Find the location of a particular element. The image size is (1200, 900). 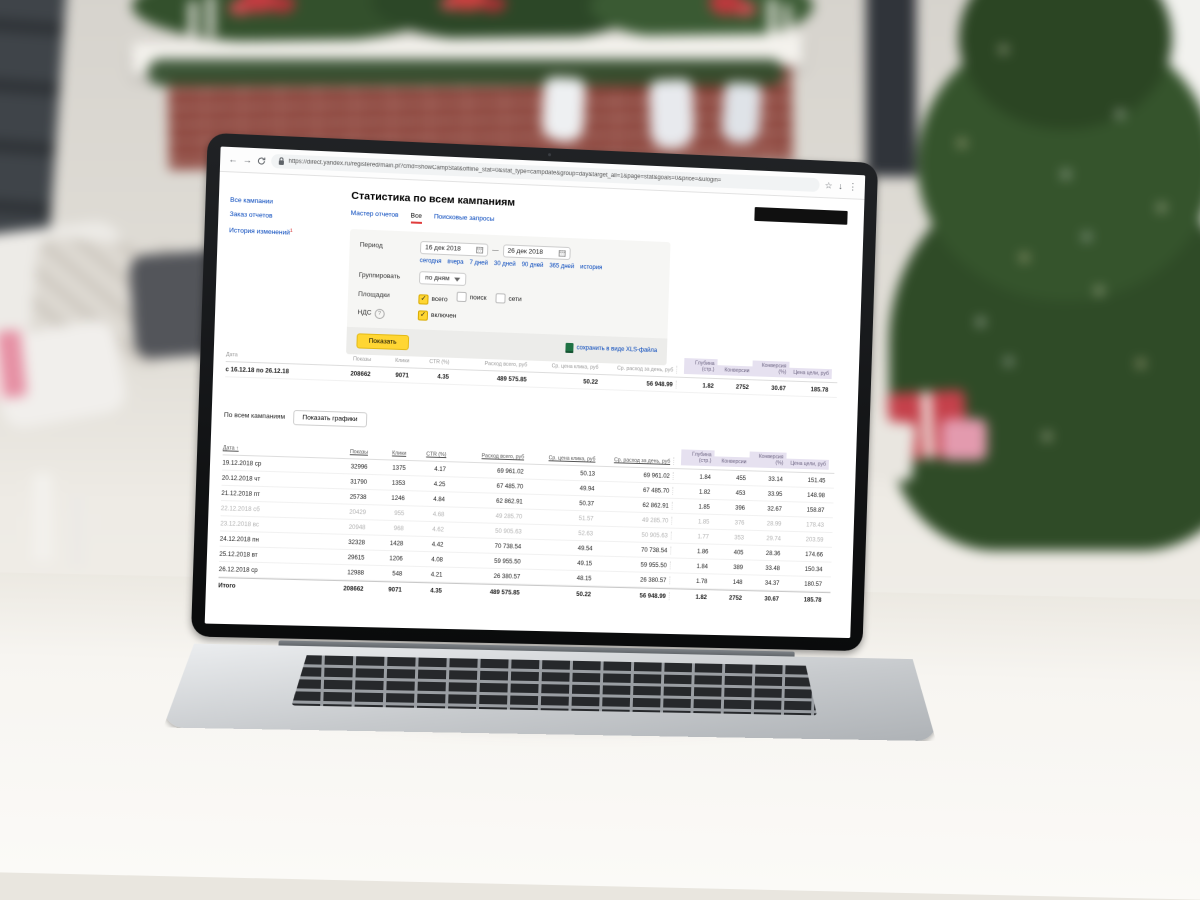

platform-option: поиск is located at coordinates (472, 297).